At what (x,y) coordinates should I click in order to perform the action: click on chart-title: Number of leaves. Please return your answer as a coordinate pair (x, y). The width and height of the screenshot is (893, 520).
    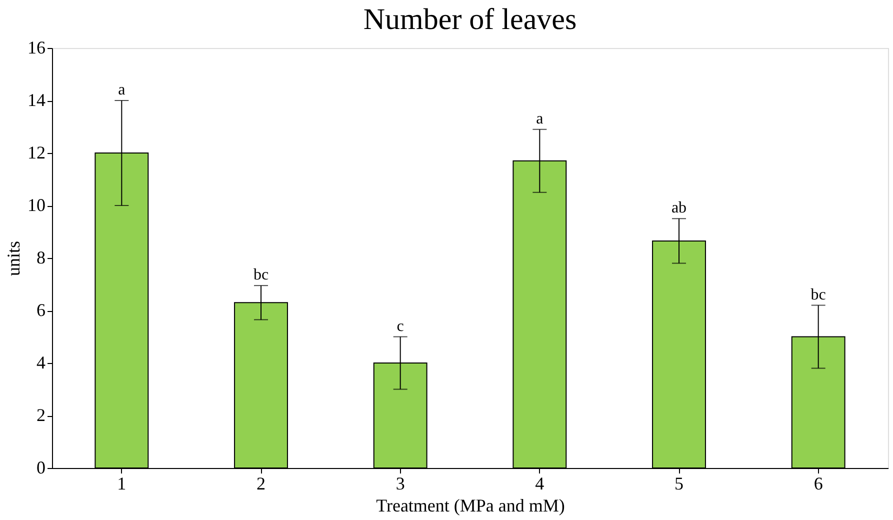
    Looking at the image, I should click on (470, 19).